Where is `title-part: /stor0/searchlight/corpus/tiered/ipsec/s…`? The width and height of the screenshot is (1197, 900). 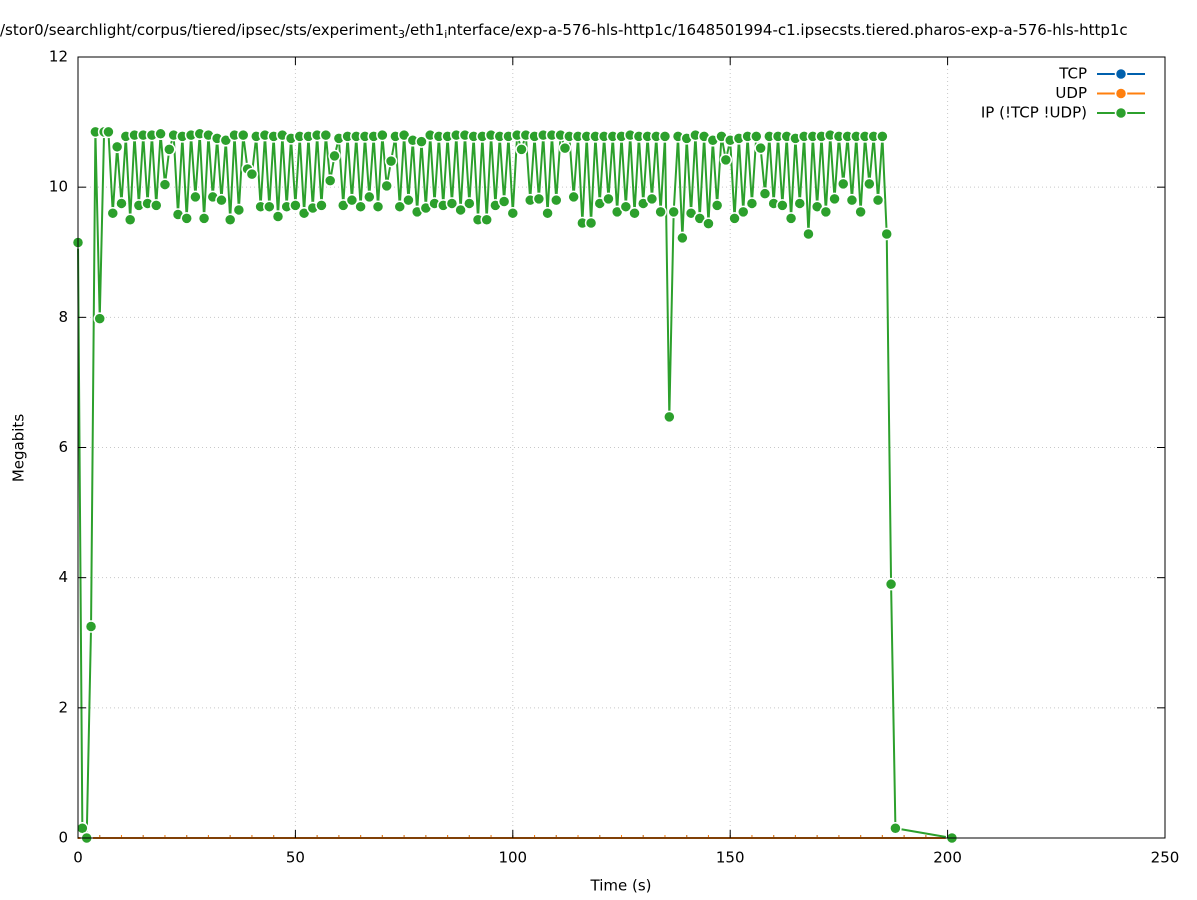
title-part: /stor0/searchlight/corpus/tiered/ipsec/s… is located at coordinates (199, 30).